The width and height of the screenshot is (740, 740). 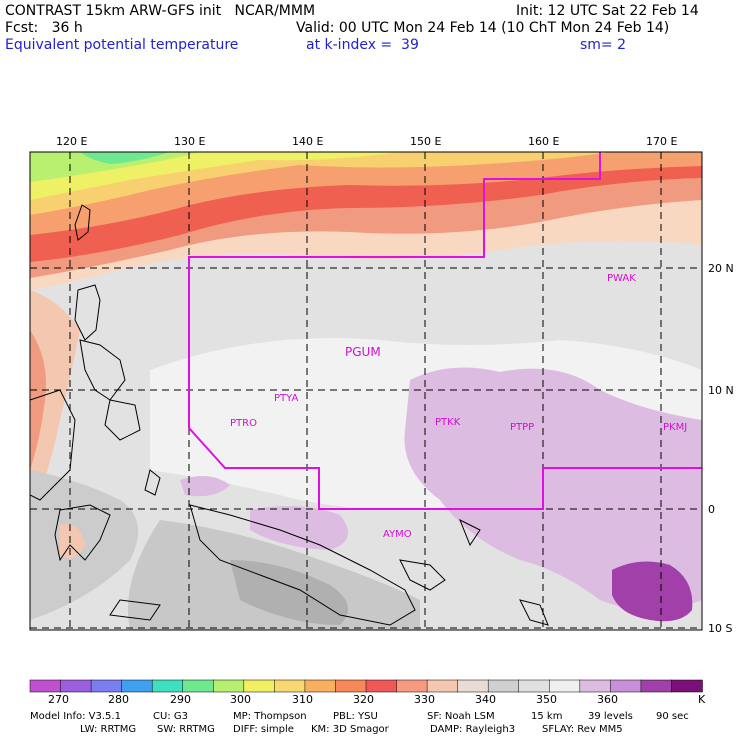 I want to click on lat-label-10s: 10 S, so click(x=720, y=628).